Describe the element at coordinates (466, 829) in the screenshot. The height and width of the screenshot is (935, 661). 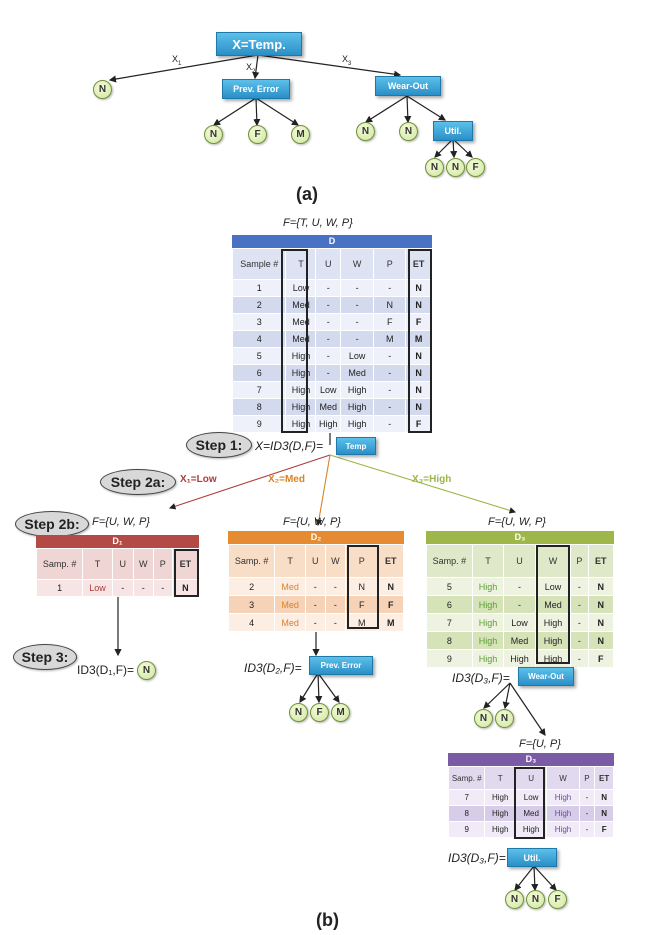
I see `table-cell: 9` at that location.